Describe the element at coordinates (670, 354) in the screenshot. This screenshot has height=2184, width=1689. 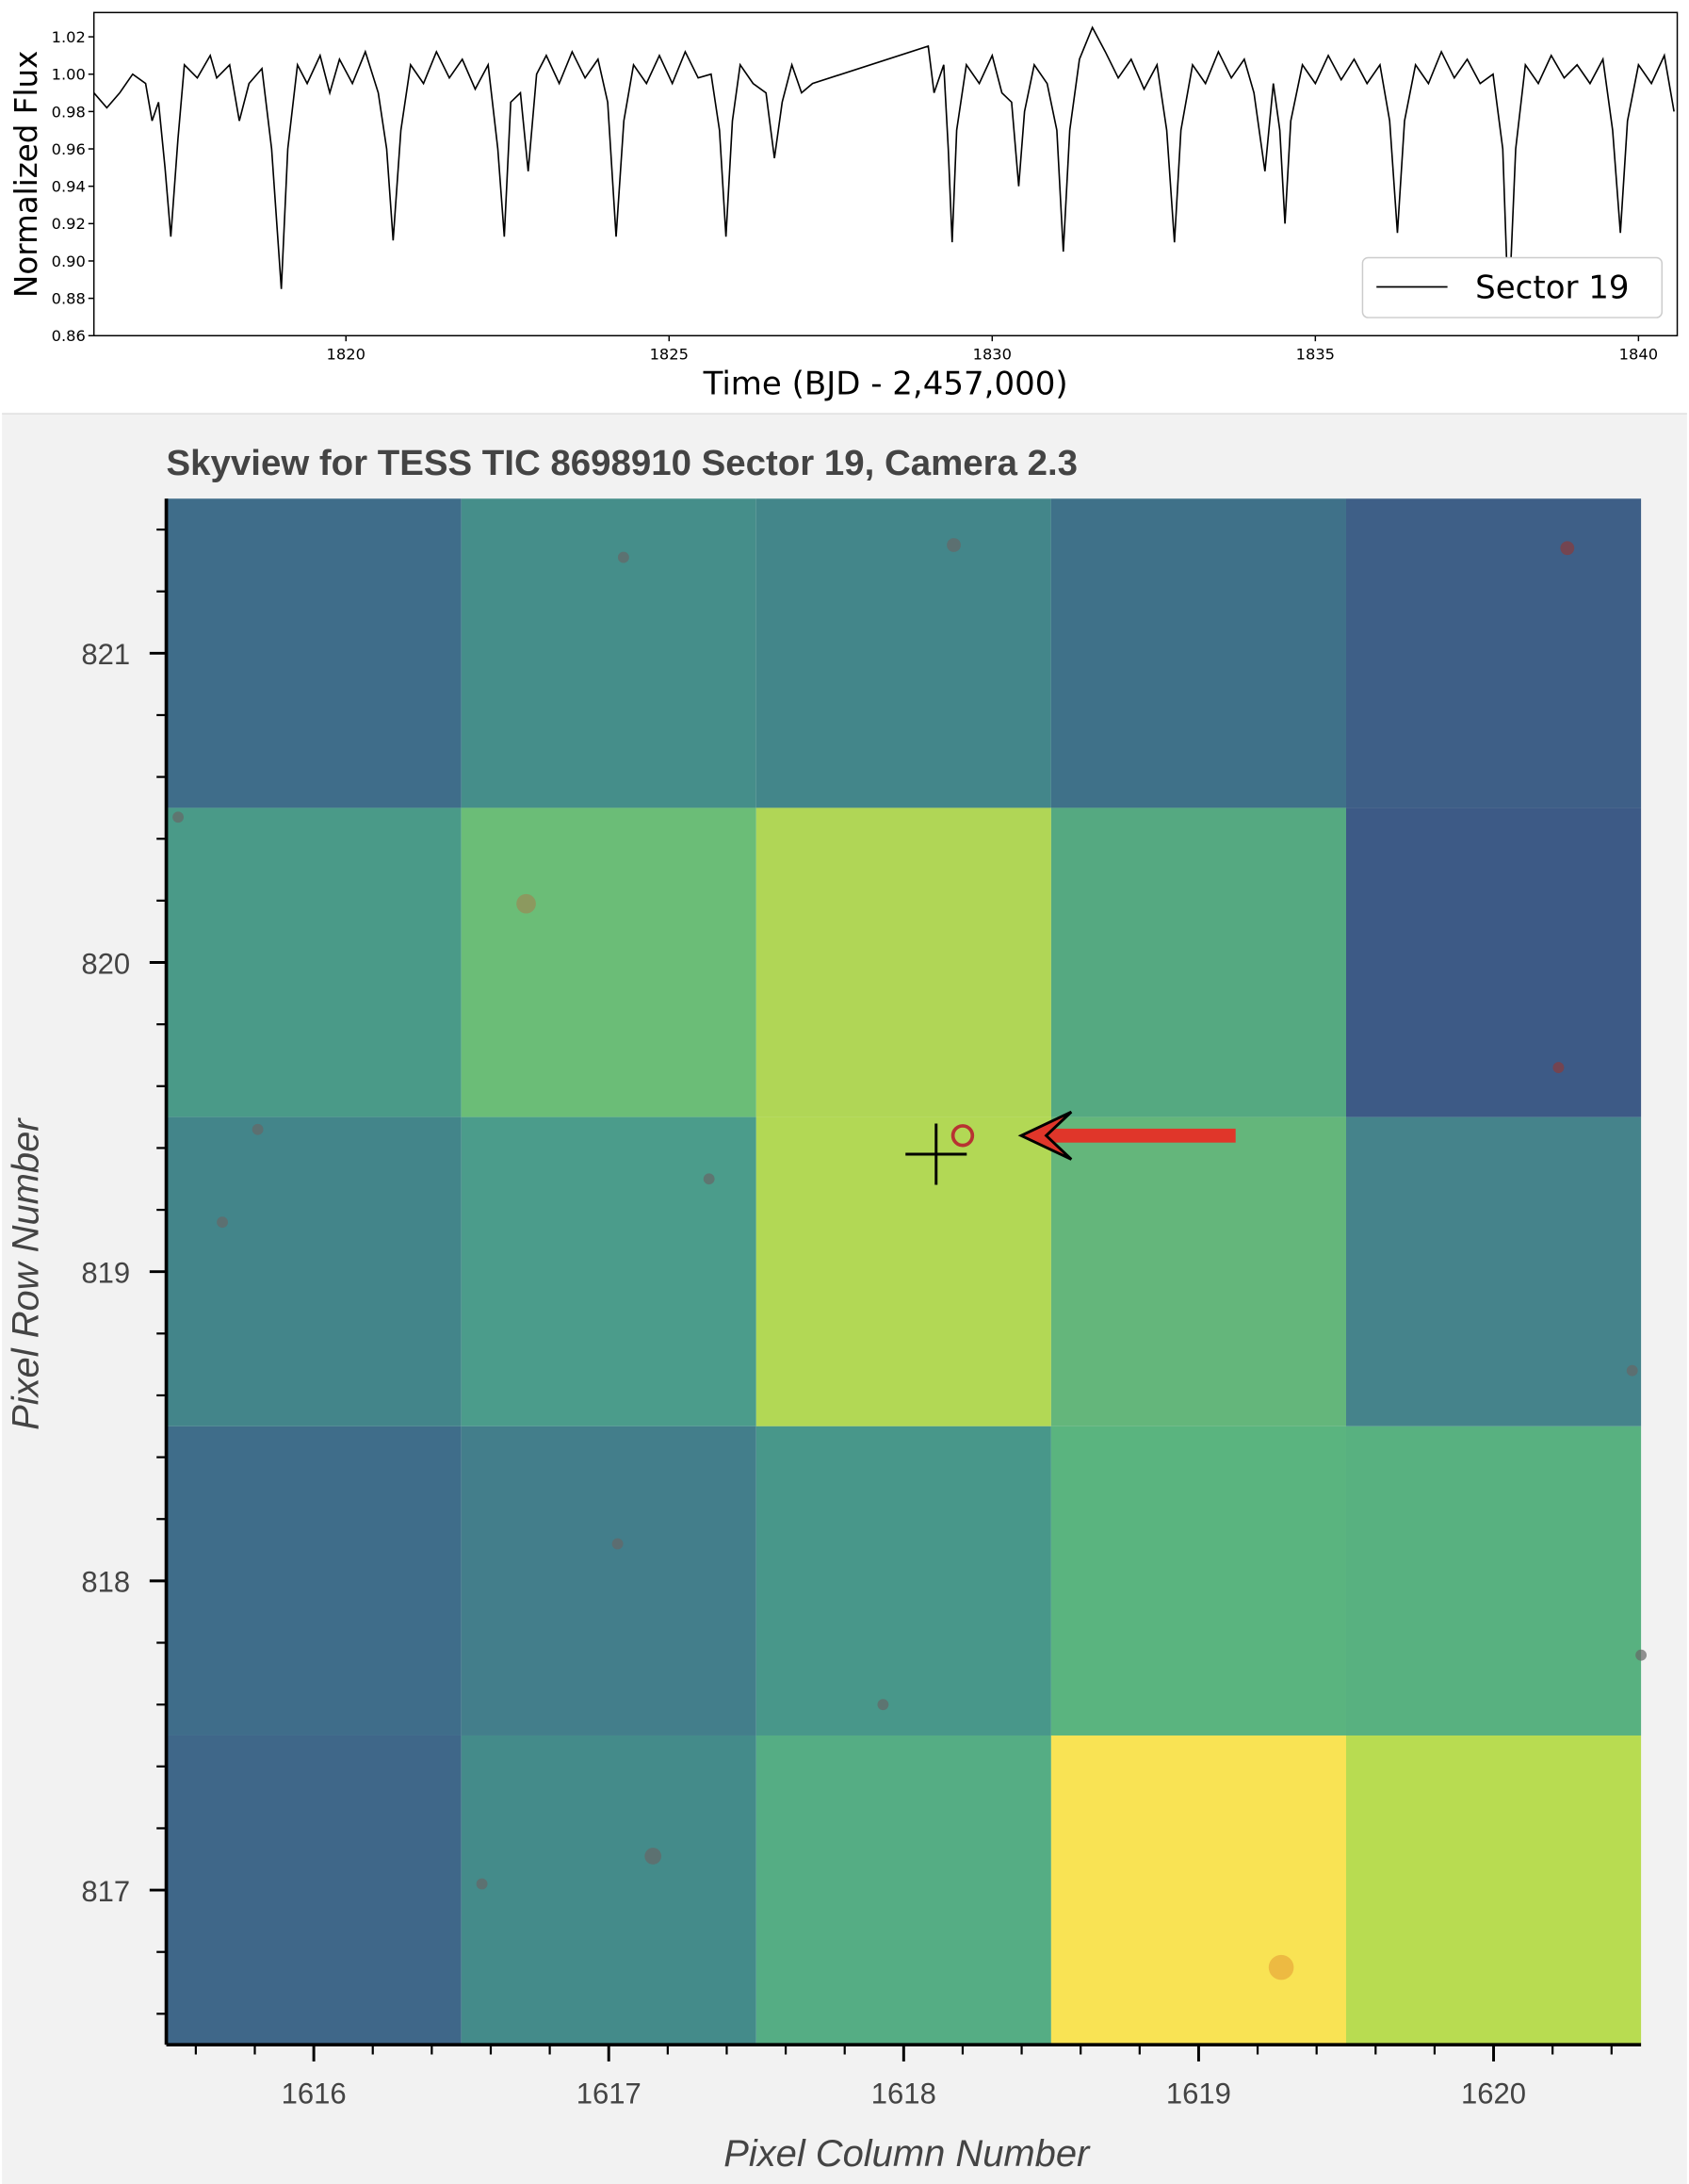
I see `x-tick-label: 1825` at that location.